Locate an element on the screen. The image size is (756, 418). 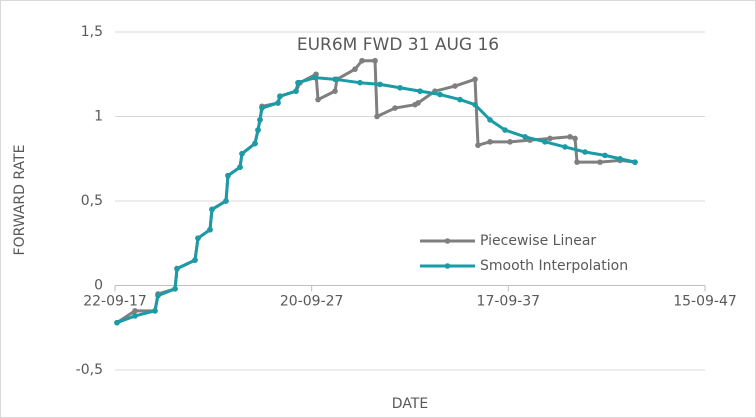
legend-label: Smooth Interpolation is located at coordinates (554, 266).